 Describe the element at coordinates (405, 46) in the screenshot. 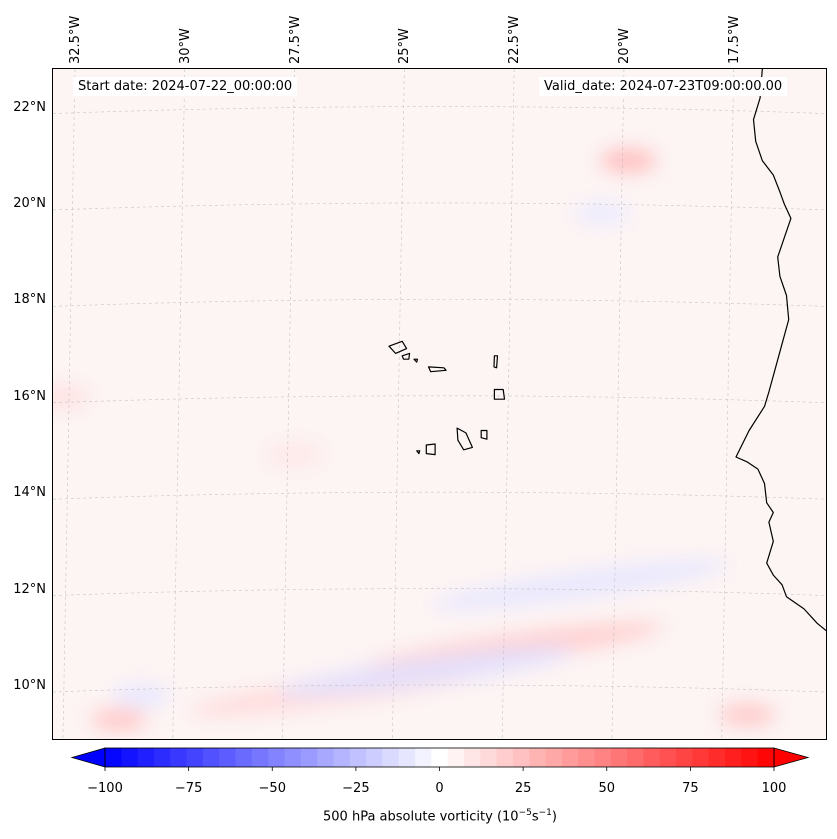

I see `longitude-label: 25°W` at that location.